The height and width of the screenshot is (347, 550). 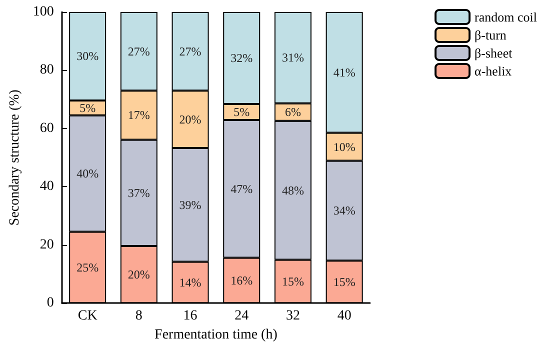 I want to click on x-tick-label: 8, so click(x=138, y=316).